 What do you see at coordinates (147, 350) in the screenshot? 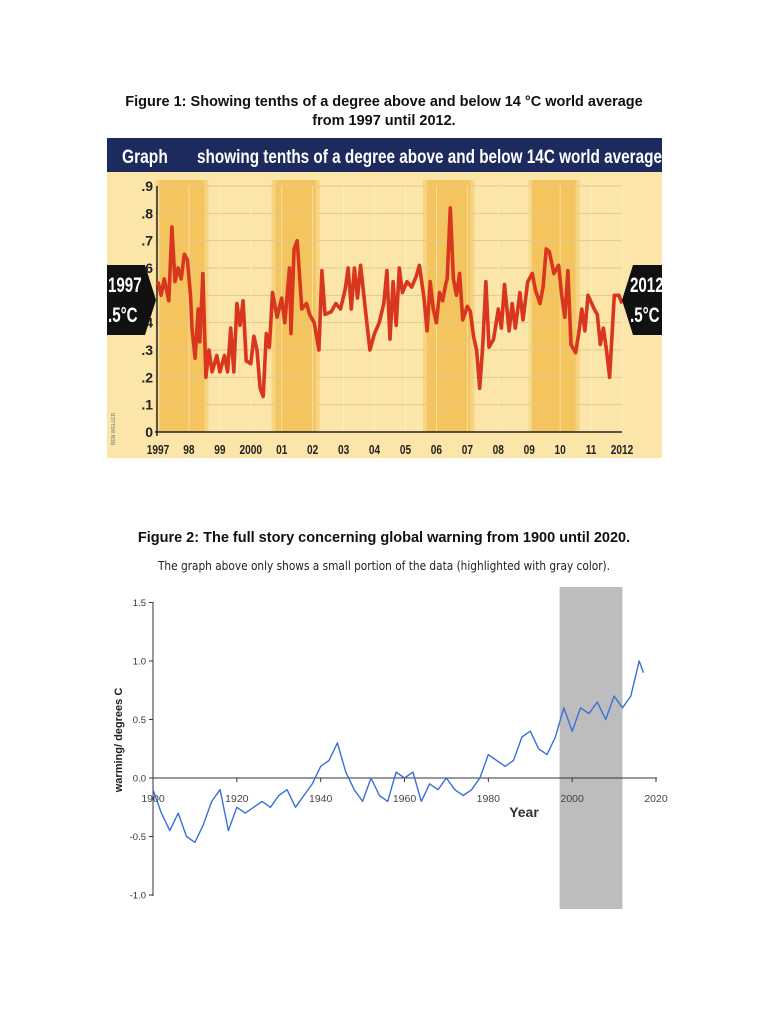
I see `y-tick-label: .3` at bounding box center [147, 350].